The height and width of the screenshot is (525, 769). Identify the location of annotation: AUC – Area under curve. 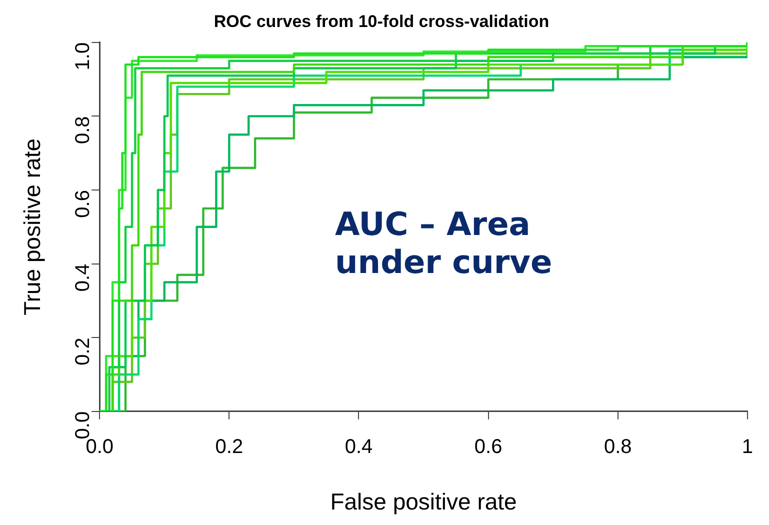
(444, 243).